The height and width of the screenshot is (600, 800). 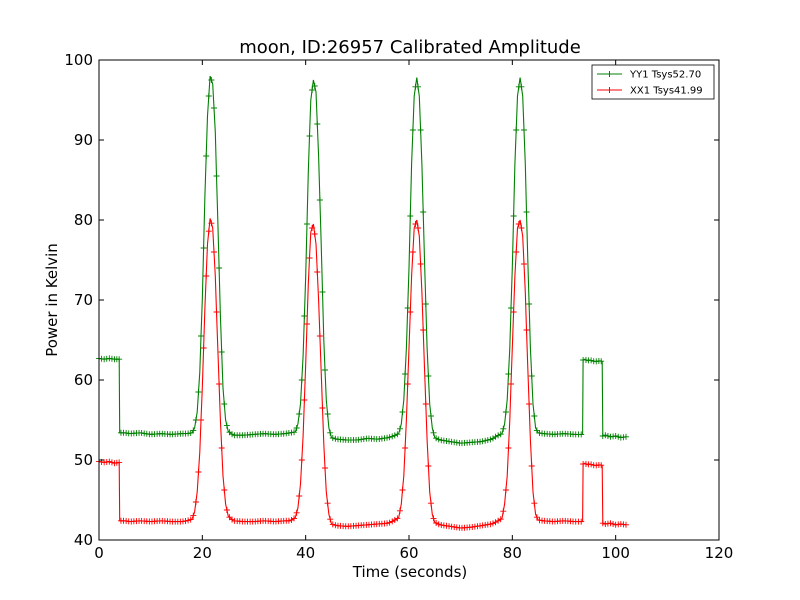 What do you see at coordinates (410, 47) in the screenshot?
I see `chart-title: moon, ID:26957 Calibrated Amplitude` at bounding box center [410, 47].